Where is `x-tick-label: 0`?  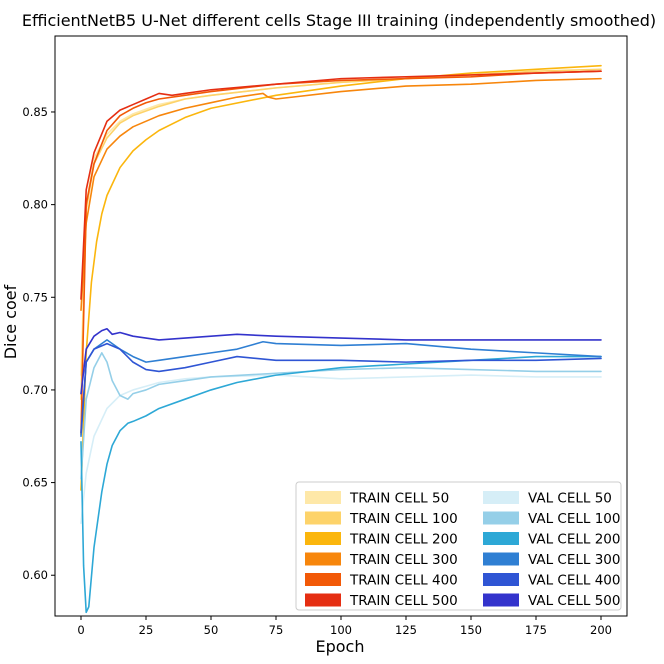 x-tick-label: 0 is located at coordinates (80, 630).